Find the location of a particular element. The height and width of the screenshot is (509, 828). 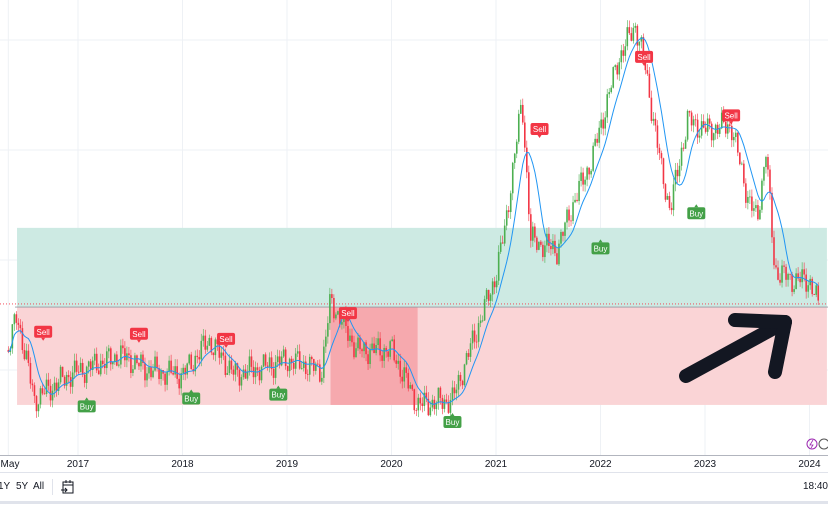

time-axis: May 2017 2018 2019 2020 2021 2022 2023 2024 is located at coordinates (414, 464).